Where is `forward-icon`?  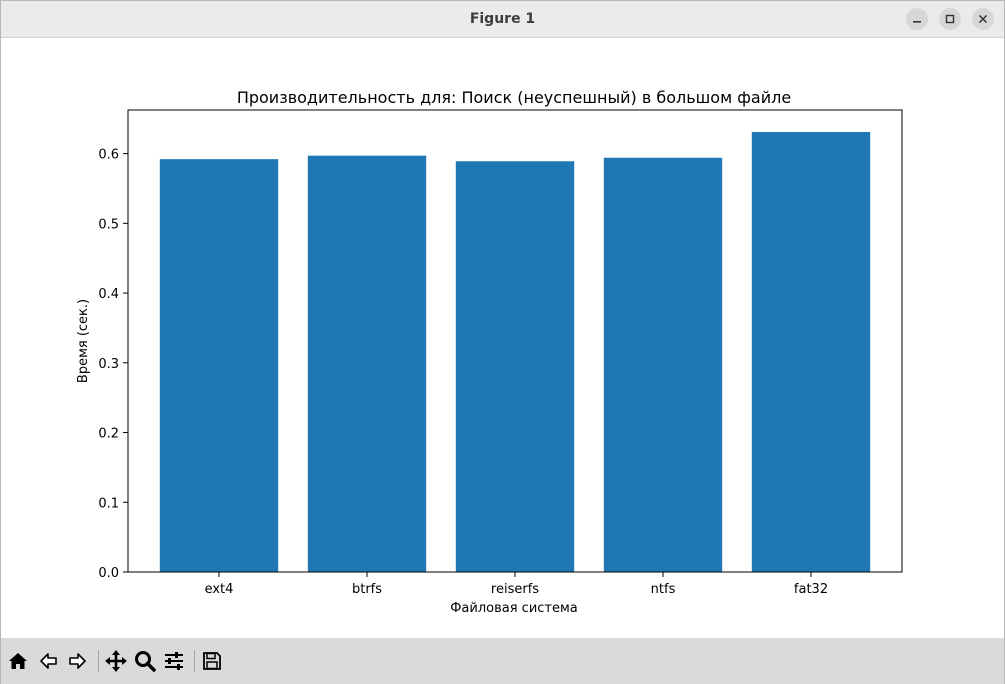 forward-icon is located at coordinates (77, 661).